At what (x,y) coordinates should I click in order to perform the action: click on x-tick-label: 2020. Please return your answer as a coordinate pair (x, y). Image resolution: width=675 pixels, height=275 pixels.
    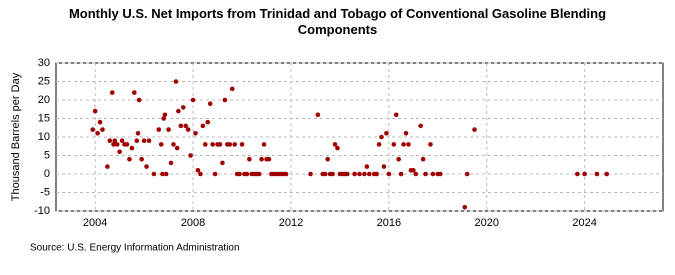
    Looking at the image, I should click on (487, 223).